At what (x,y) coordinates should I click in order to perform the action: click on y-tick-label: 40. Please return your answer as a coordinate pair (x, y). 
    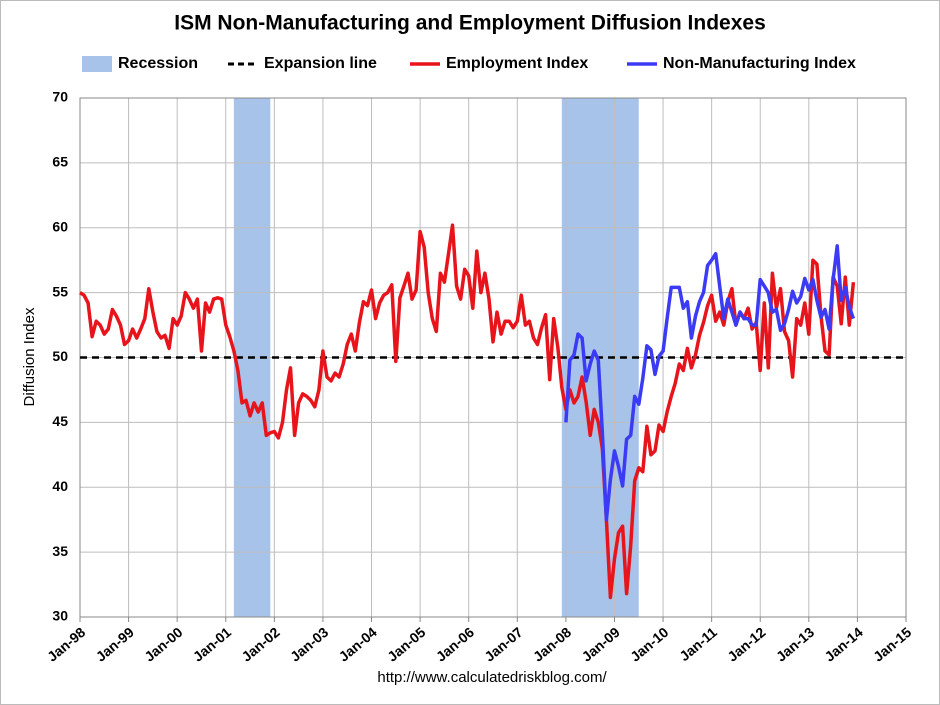
    Looking at the image, I should click on (60, 486).